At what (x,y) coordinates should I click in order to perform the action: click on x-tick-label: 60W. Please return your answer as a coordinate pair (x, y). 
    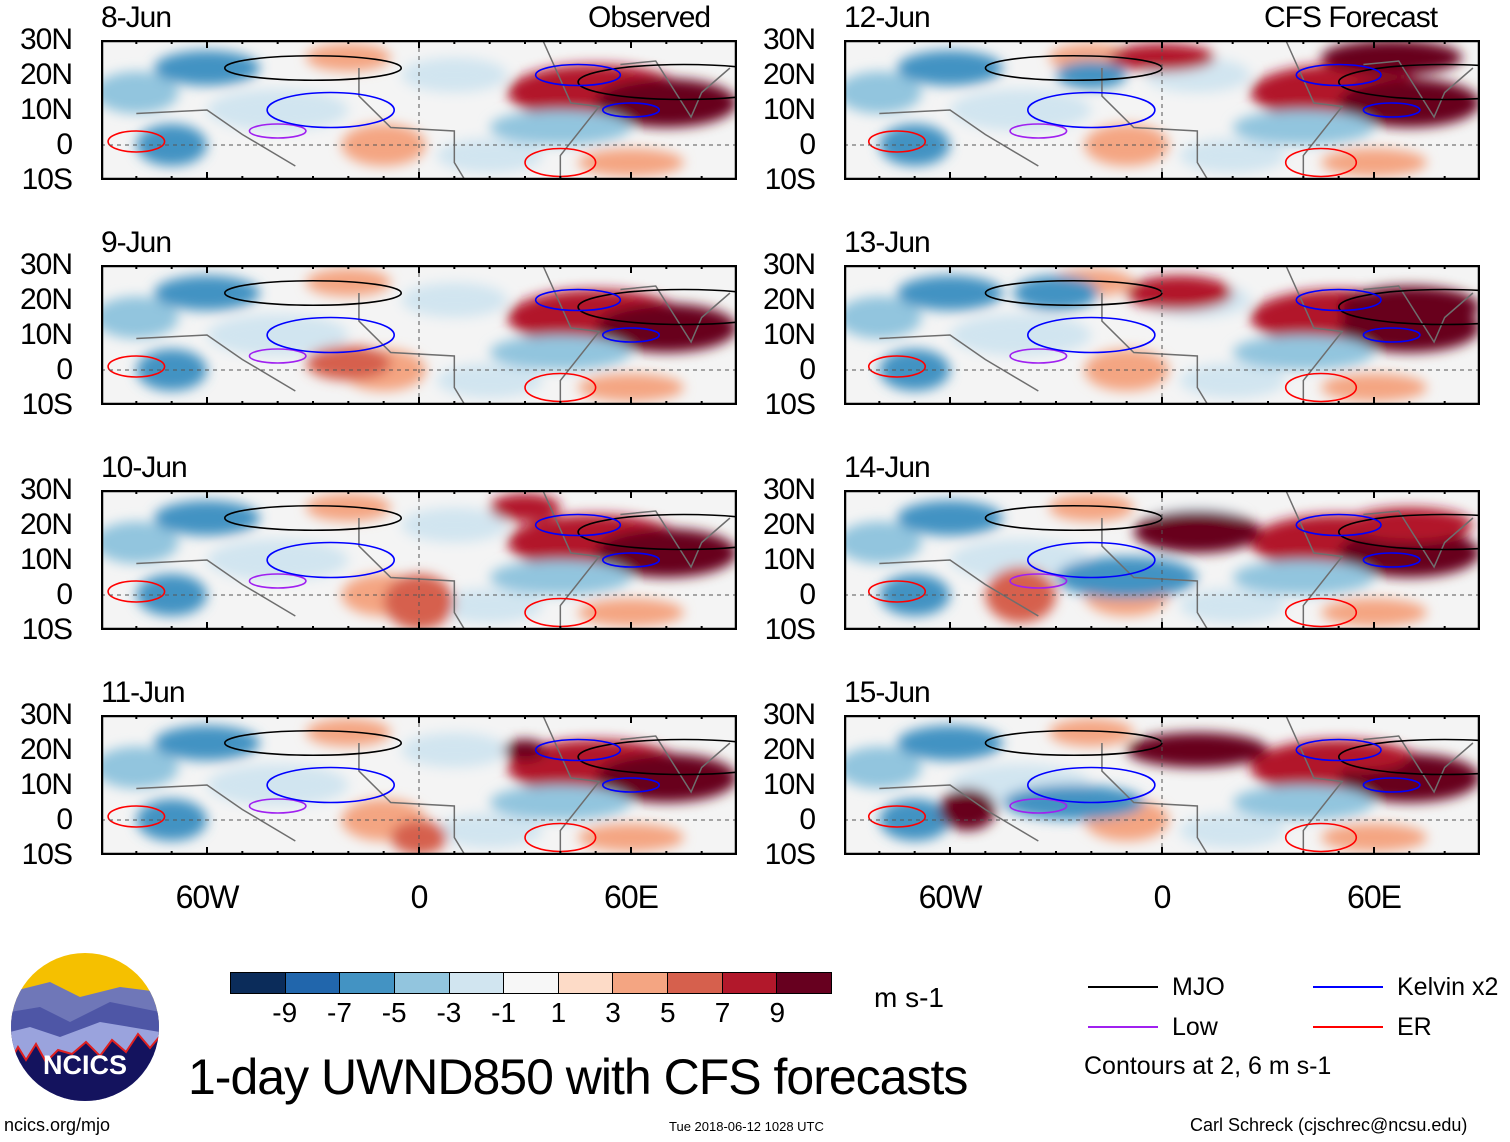
    Looking at the image, I should click on (950, 897).